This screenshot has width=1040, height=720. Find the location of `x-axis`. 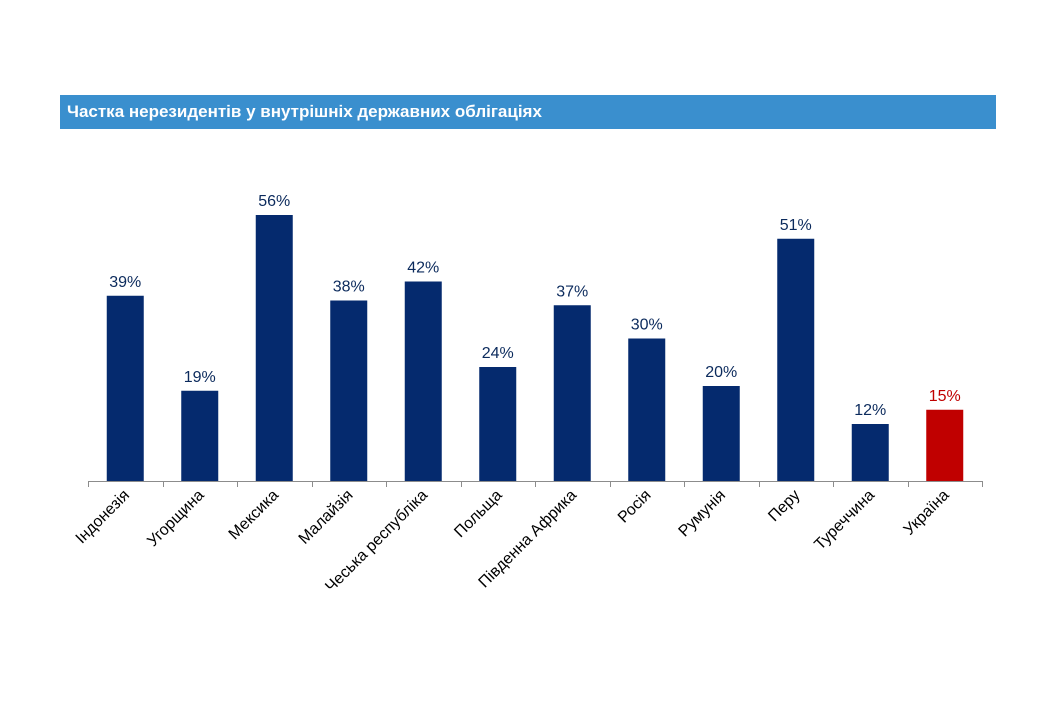

x-axis is located at coordinates (535, 484).